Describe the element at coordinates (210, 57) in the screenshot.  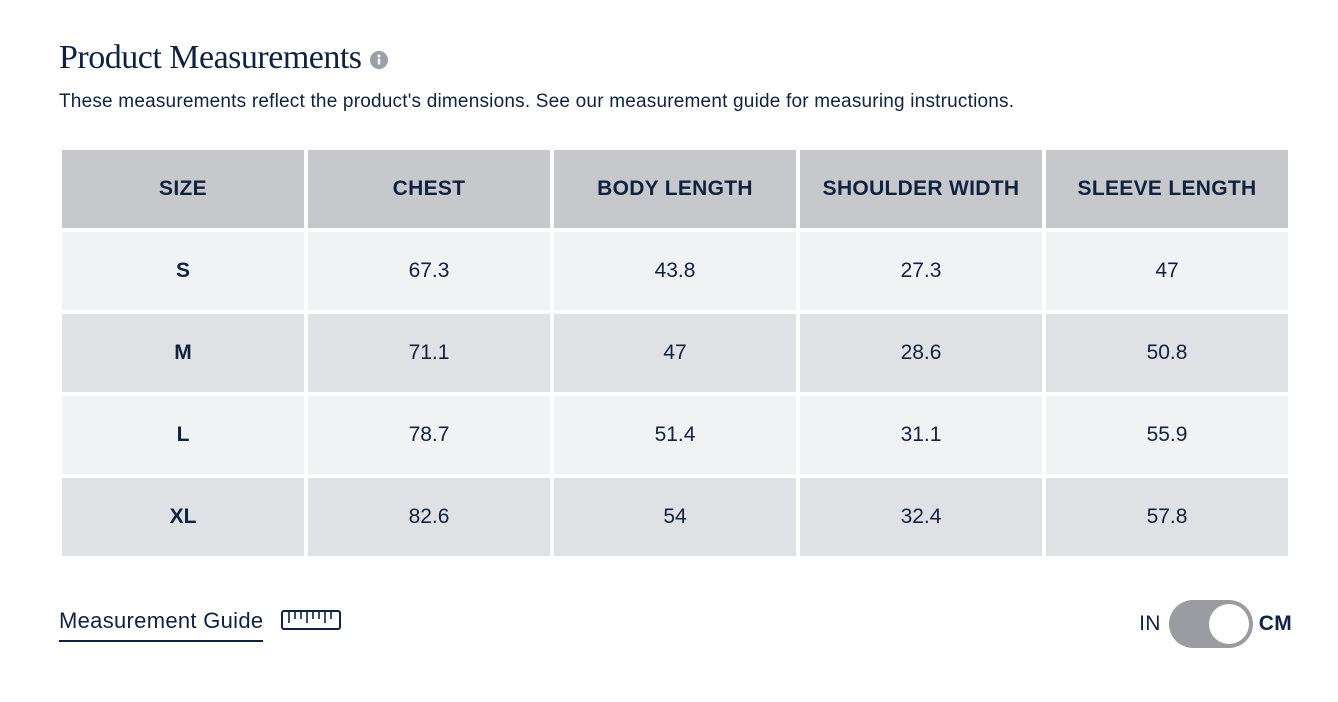
I see `page-title: Product Measurements` at that location.